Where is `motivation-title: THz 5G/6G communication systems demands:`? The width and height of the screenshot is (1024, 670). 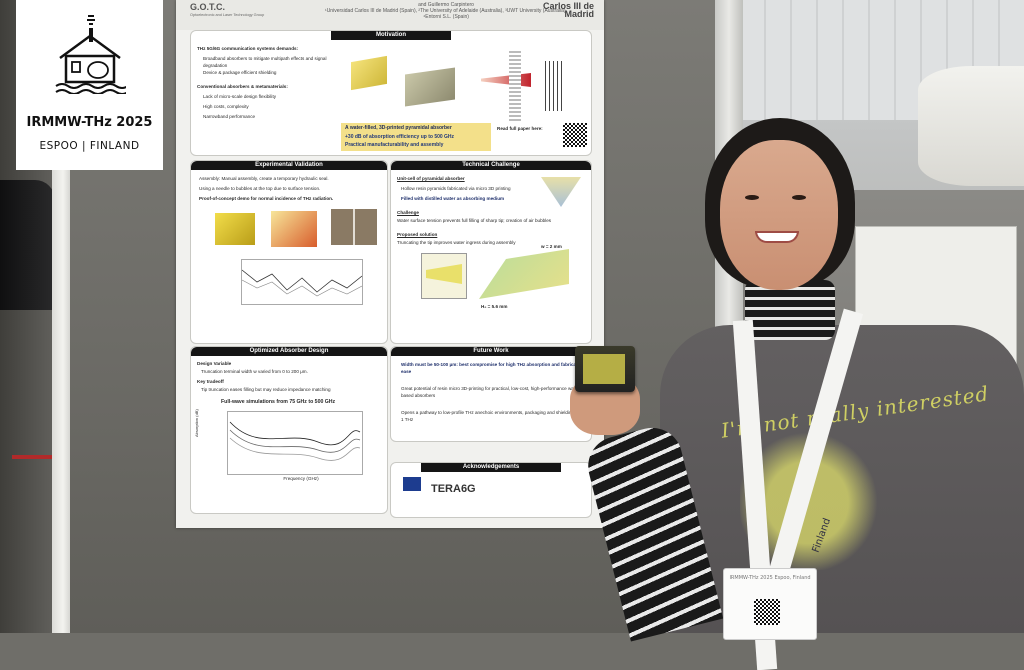 motivation-title: THz 5G/6G communication systems demands: is located at coordinates (248, 48).